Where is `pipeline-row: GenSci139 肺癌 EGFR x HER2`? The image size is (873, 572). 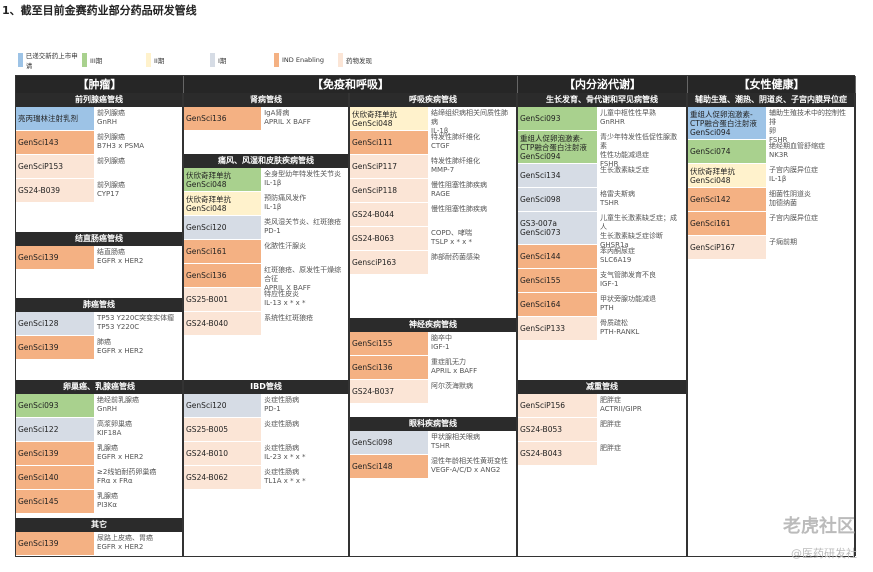
pipeline-row: GenSci139 肺癌 EGFR x HER2 is located at coordinates (99, 348).